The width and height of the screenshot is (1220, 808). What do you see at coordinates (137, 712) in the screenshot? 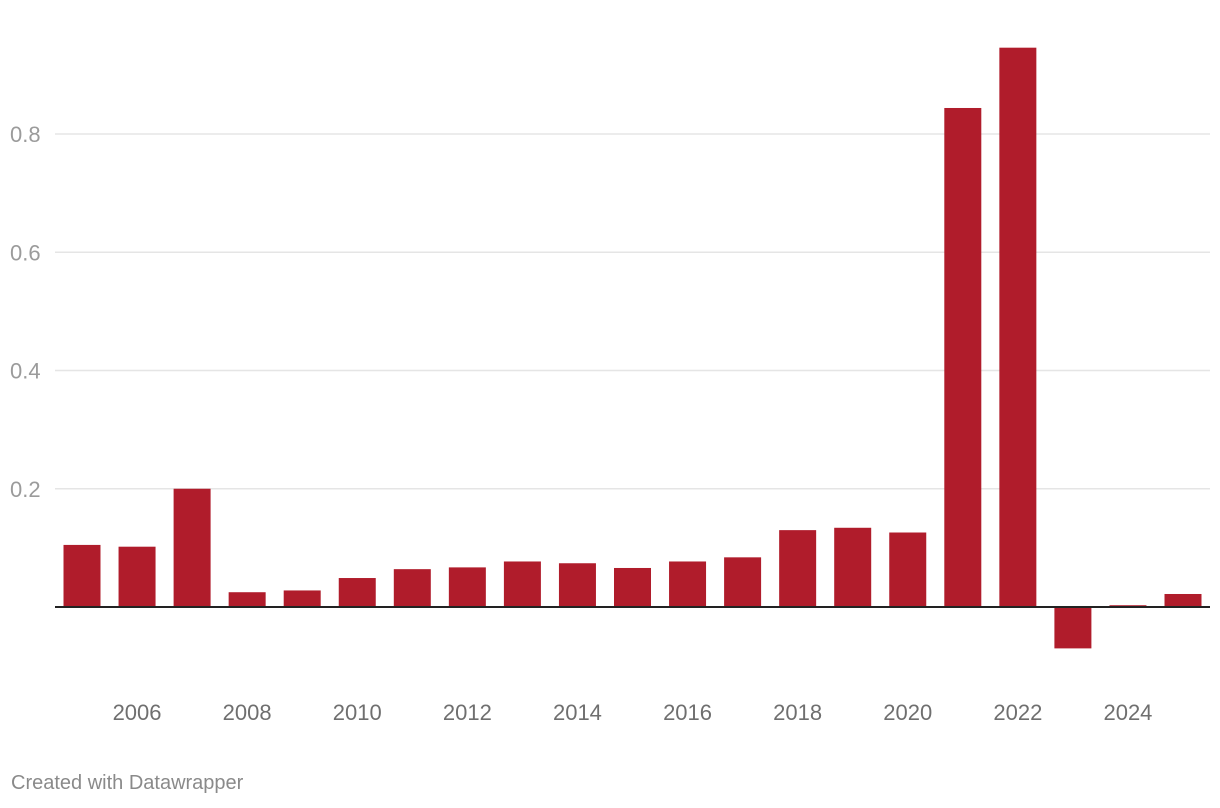
I see `x-tick-label: 2006` at bounding box center [137, 712].